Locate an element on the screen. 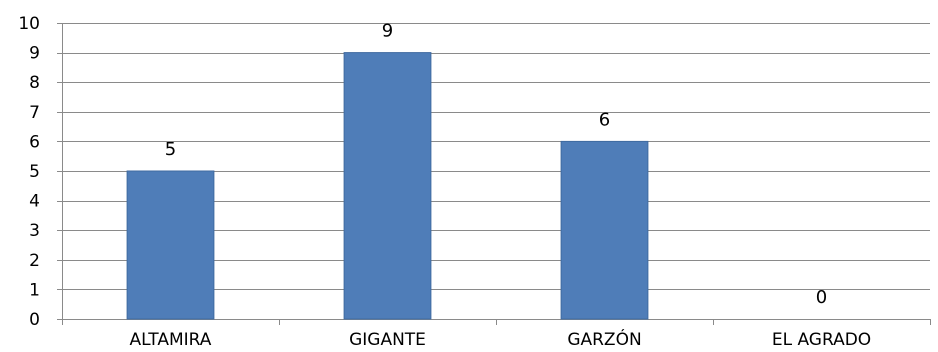  y-tick-labels: 0 1 2 3 4 5 6 7 8 9 10 is located at coordinates (29, 172).